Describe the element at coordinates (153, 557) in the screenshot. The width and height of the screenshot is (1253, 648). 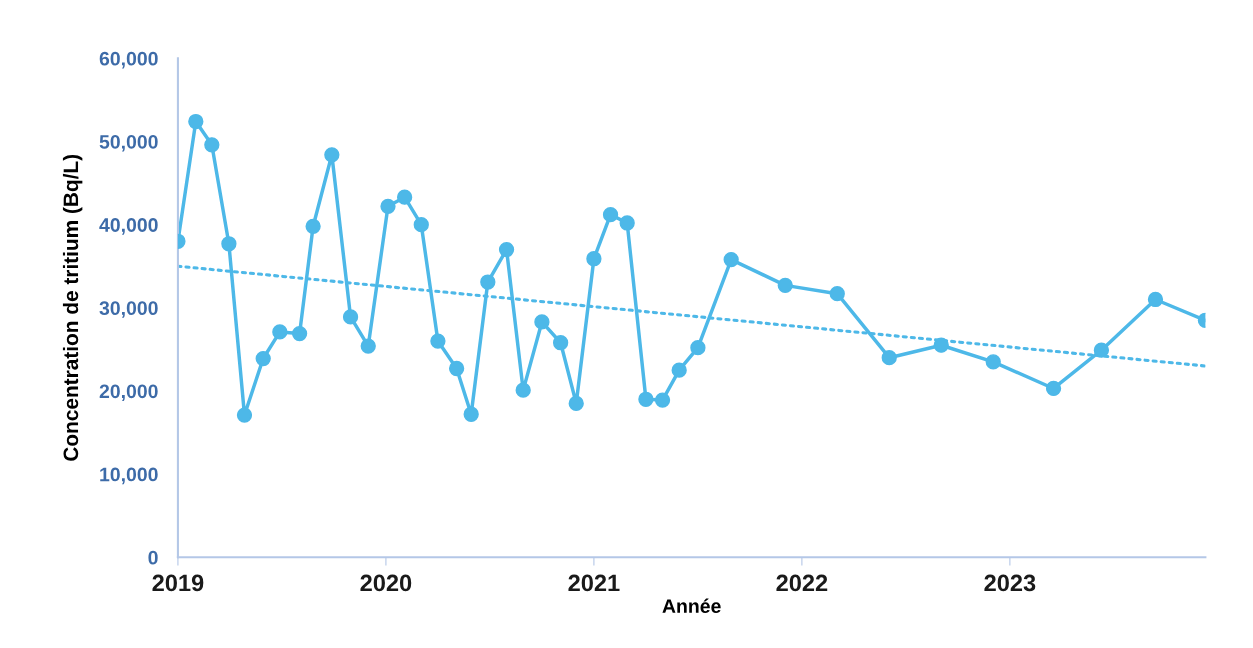
I see `y-tick-label: 0` at that location.